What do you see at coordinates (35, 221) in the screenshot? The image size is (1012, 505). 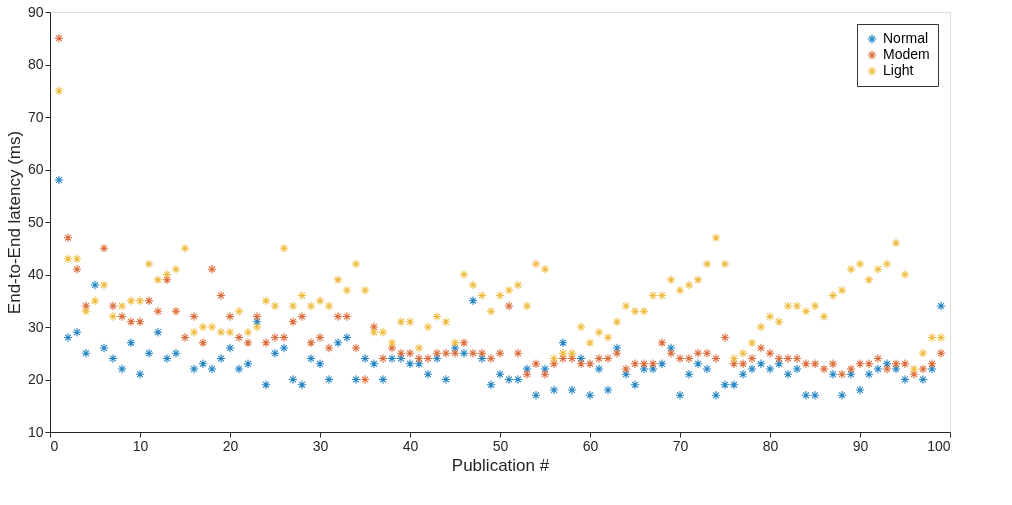 I see `y-tick-label: 50` at bounding box center [35, 221].